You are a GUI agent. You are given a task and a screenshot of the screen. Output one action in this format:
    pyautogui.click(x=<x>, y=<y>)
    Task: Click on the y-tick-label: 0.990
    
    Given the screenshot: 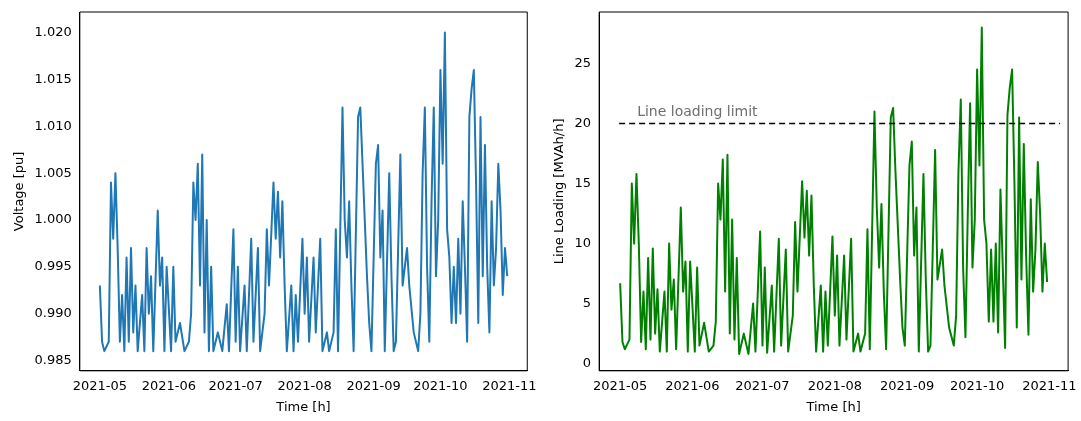 What is the action you would take?
    pyautogui.click(x=53, y=313)
    